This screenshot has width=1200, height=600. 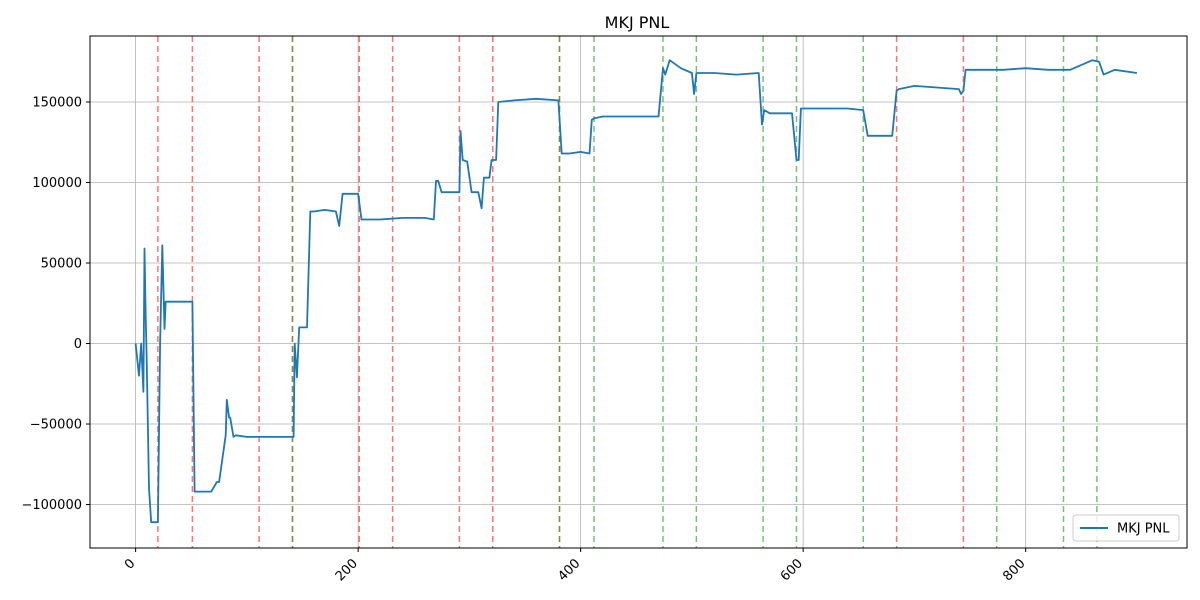 I want to click on y-tick-label: 0, so click(x=78, y=344).